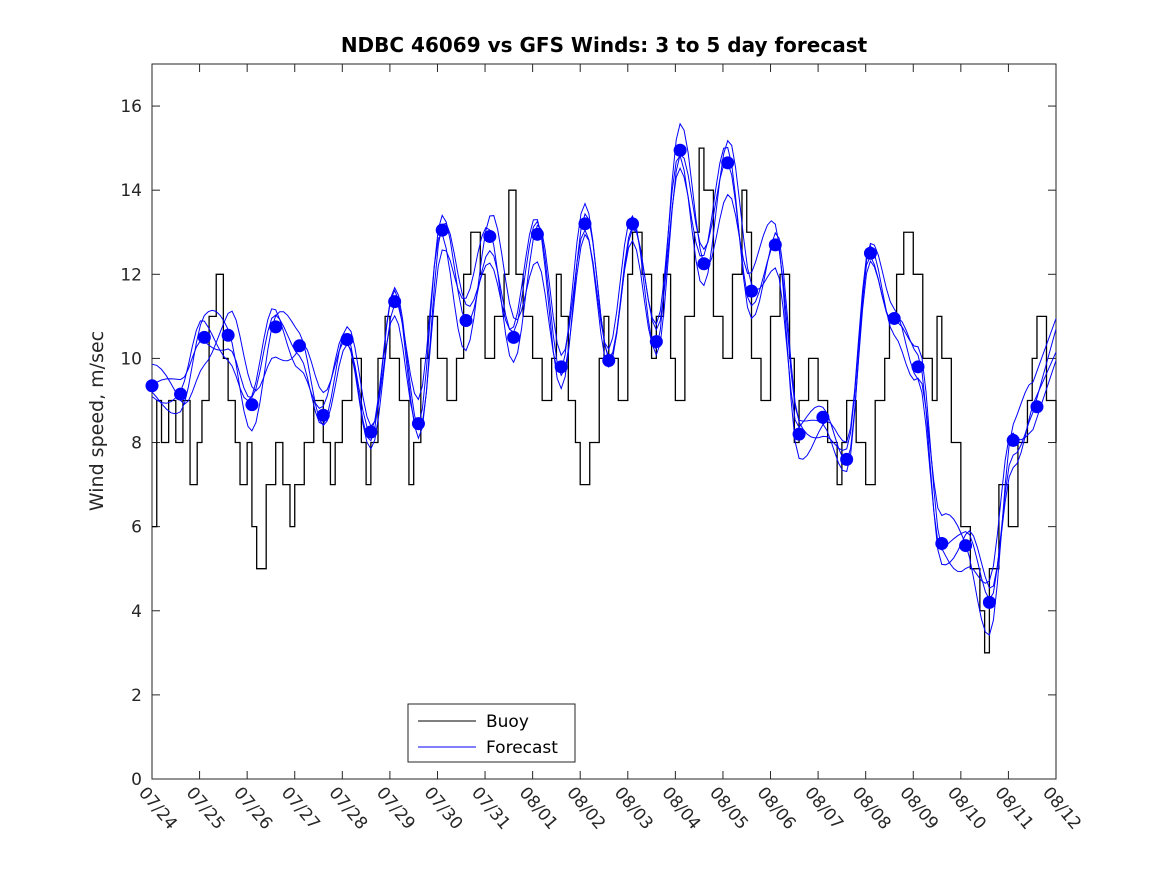  Describe the element at coordinates (585, 808) in the screenshot. I see `x-tick-label: 08/02` at that location.